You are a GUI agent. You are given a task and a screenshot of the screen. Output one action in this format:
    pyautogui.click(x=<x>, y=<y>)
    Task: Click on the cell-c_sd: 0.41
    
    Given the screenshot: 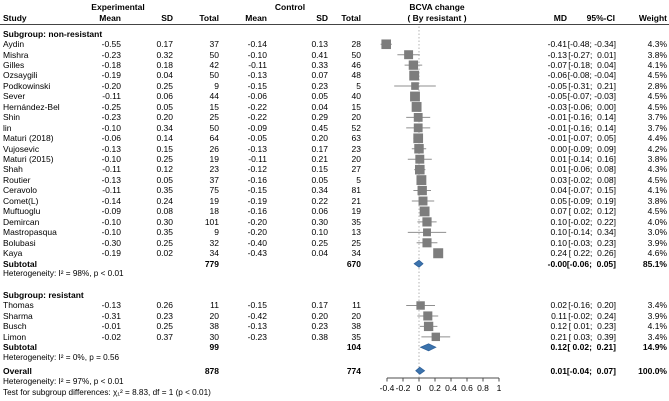 What is the action you would take?
    pyautogui.click(x=319, y=54)
    